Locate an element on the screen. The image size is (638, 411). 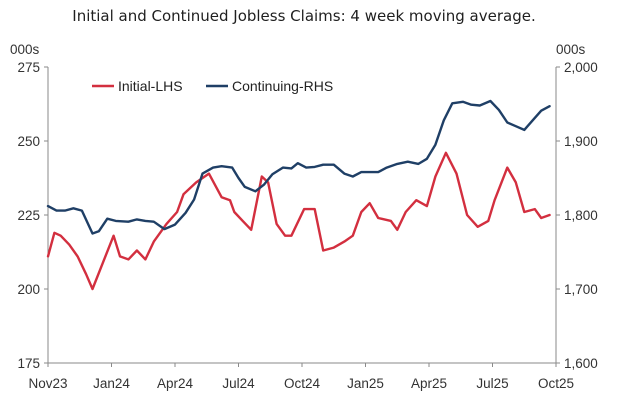
left-tick-label: 175 is located at coordinates (28, 363).